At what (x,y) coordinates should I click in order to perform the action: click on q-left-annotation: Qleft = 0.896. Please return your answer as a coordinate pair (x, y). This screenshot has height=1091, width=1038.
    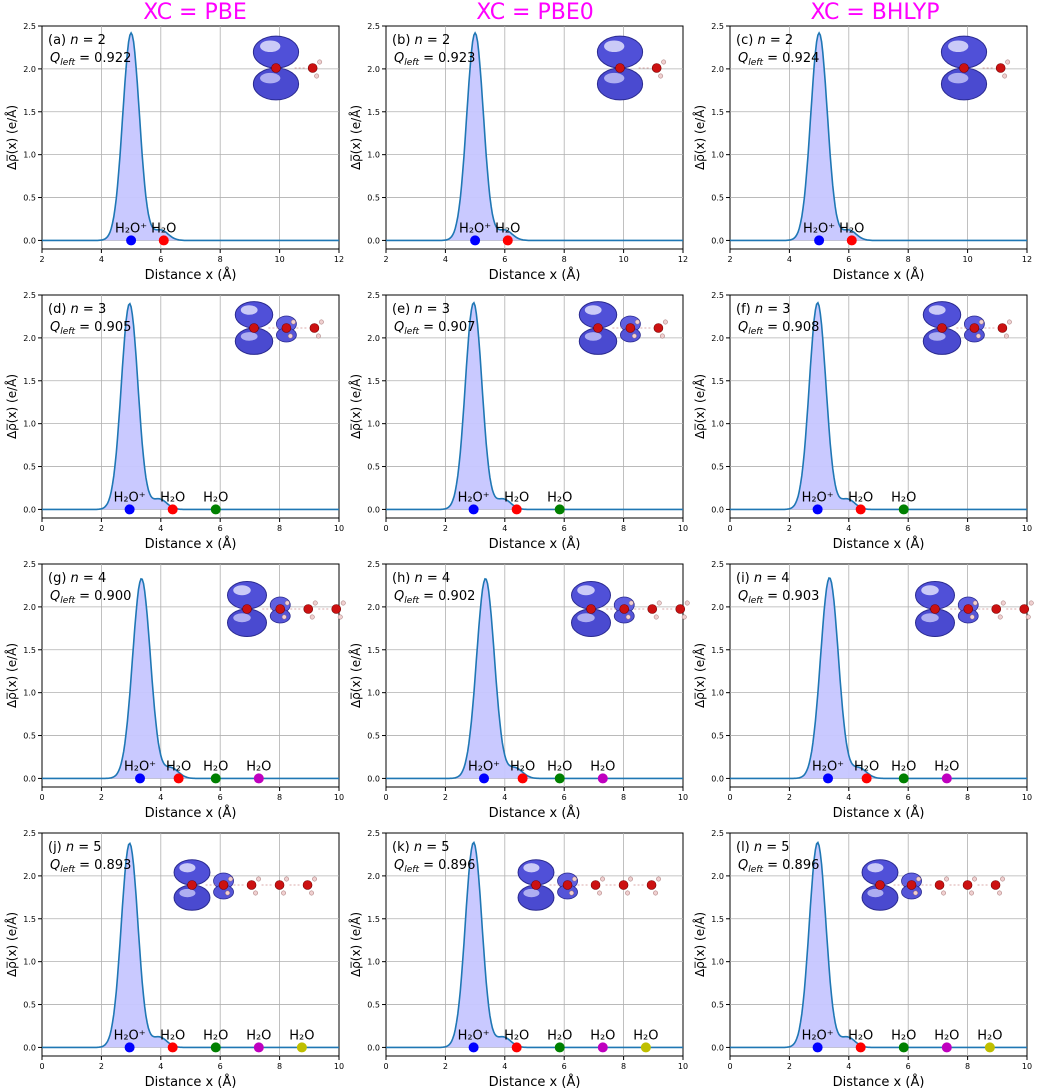
    Looking at the image, I should click on (778, 866).